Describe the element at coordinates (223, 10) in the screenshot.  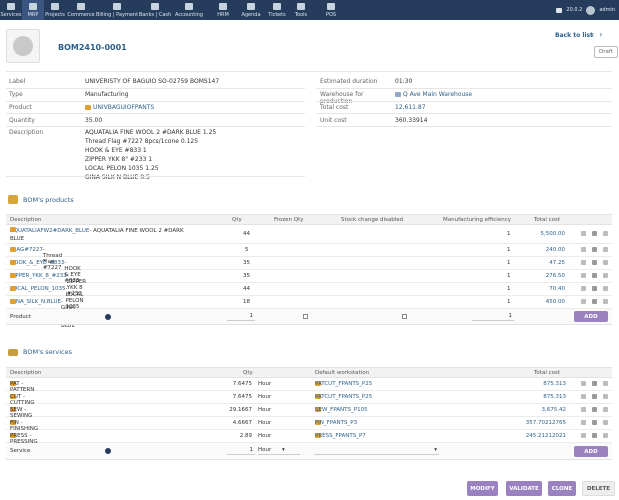
I see `nav-hrm: HRM` at that location.